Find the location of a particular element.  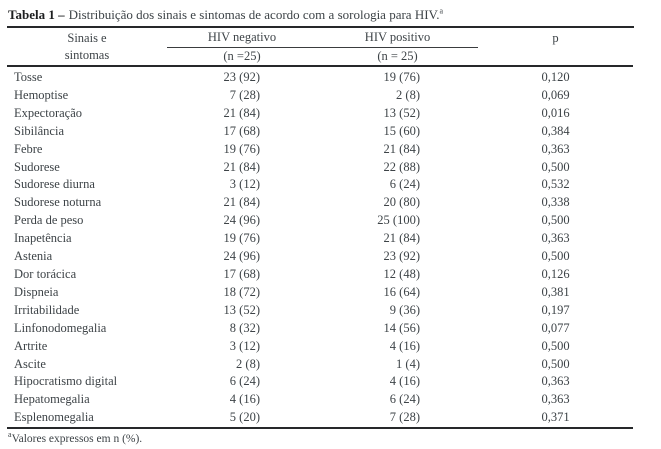

col-header-hiv-positive: HIV positivo is located at coordinates (397, 38).